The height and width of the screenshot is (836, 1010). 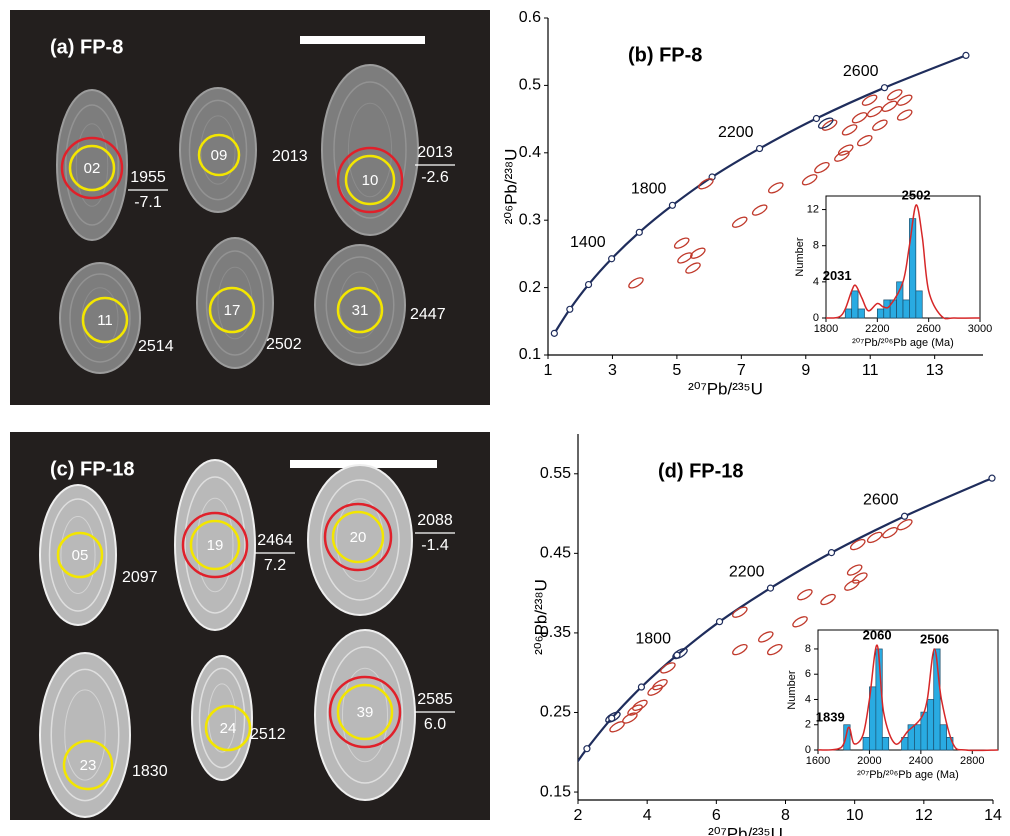 What do you see at coordinates (88, 765) in the screenshot?
I see `spot-label: 23` at bounding box center [88, 765].